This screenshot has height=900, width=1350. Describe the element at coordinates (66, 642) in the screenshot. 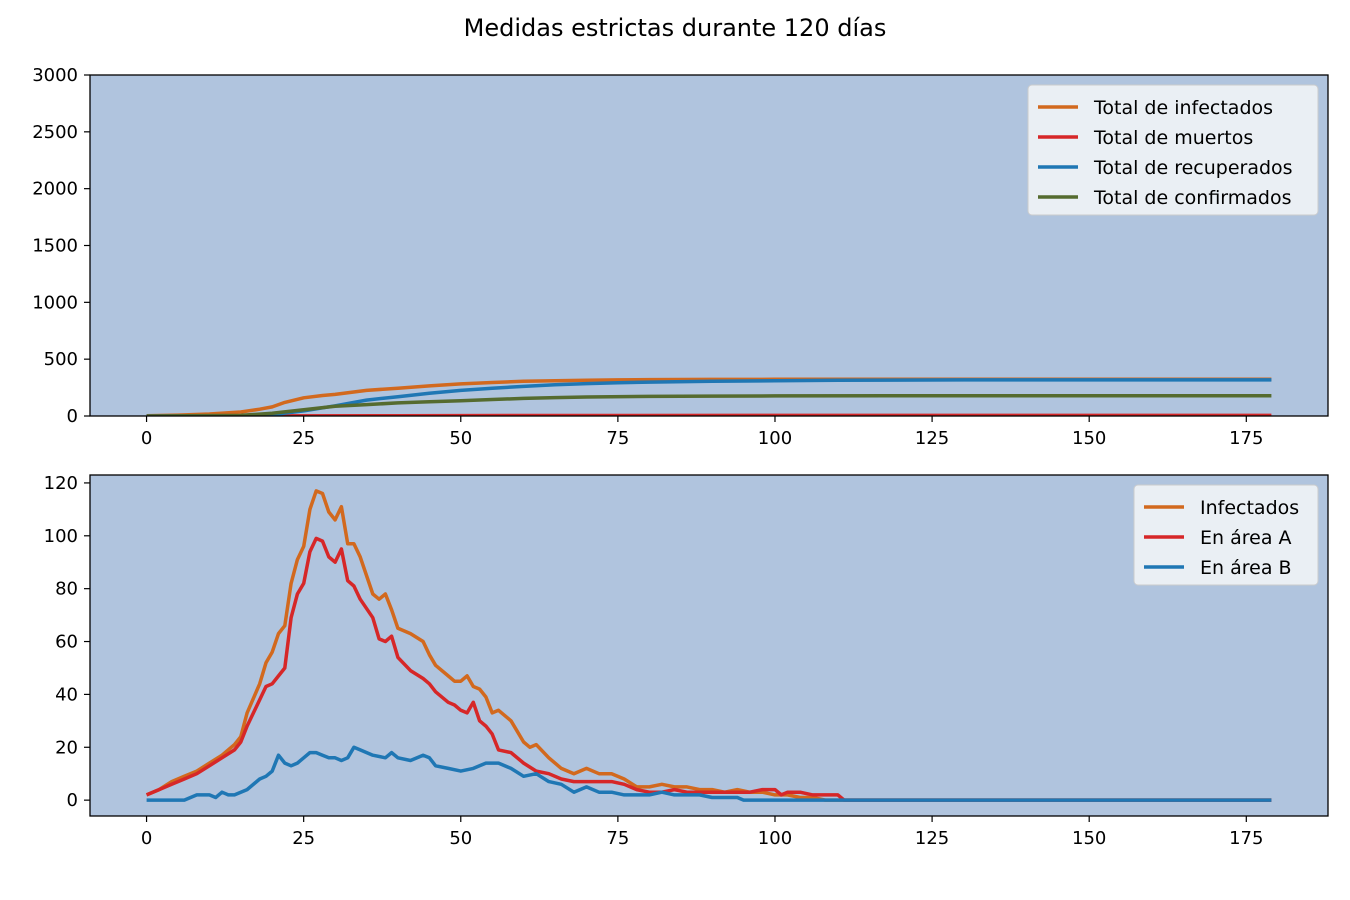

I see `y-tick-label: 60` at that location.